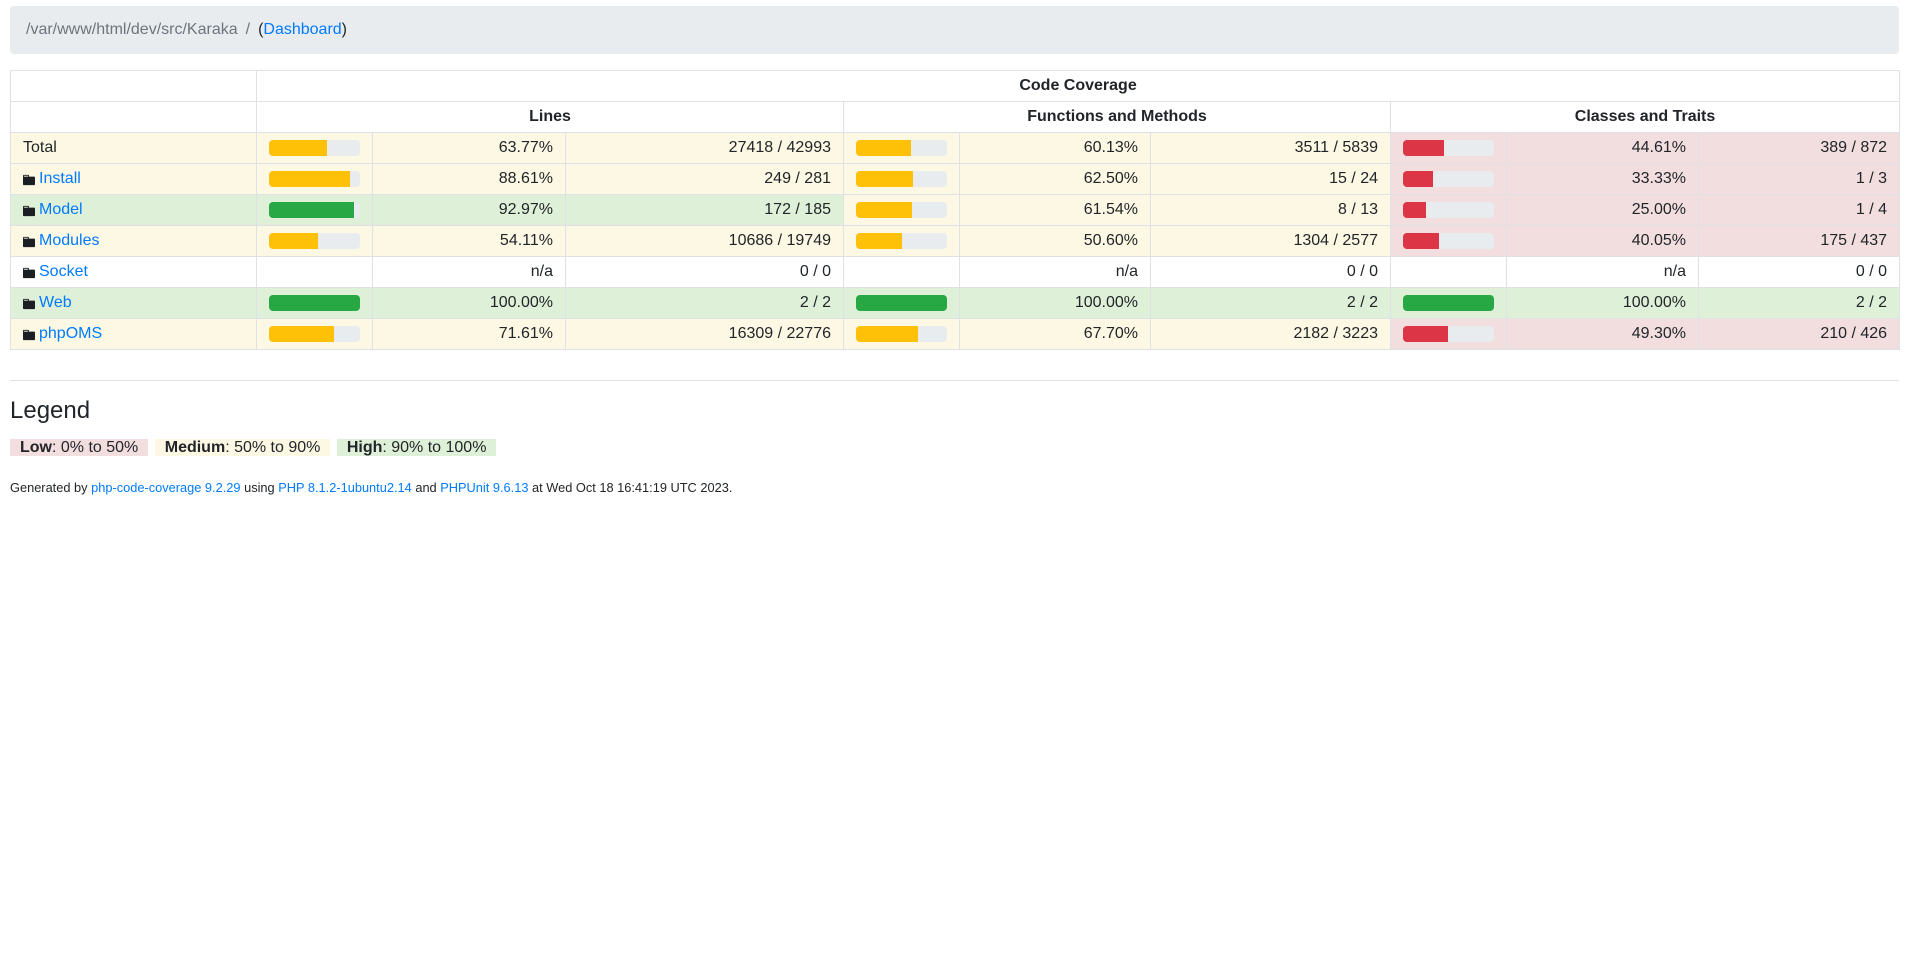  I want to click on item-name-cell: phpOMS, so click(133, 334).